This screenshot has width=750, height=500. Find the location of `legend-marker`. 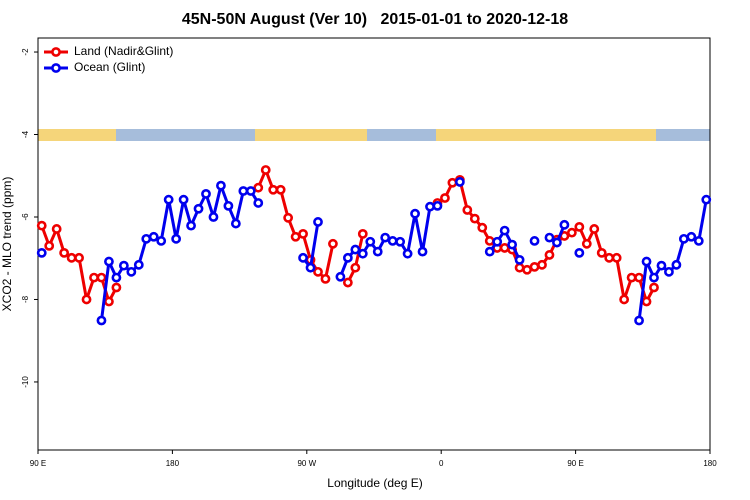

legend-marker is located at coordinates (56, 68).